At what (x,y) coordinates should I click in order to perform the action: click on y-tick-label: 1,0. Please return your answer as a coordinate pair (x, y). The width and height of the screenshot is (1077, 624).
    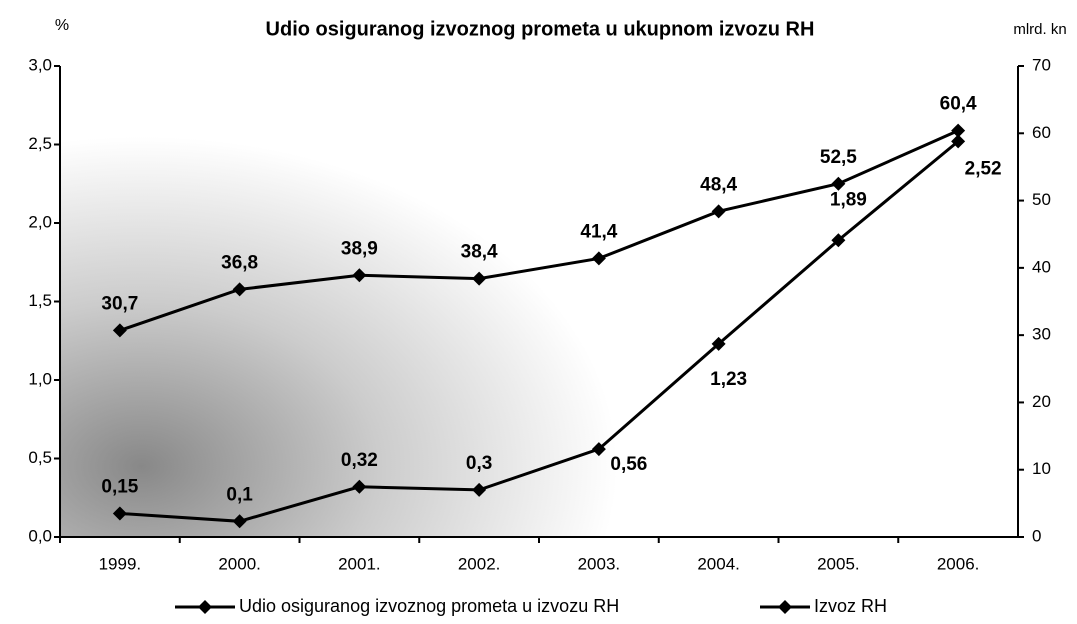
    Looking at the image, I should click on (40, 378).